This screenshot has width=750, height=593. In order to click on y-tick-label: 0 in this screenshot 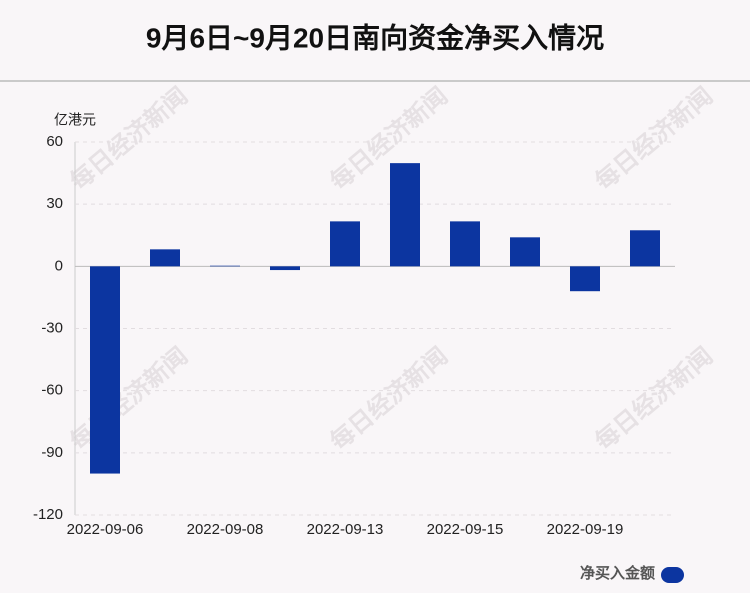, I will do `click(59, 265)`.